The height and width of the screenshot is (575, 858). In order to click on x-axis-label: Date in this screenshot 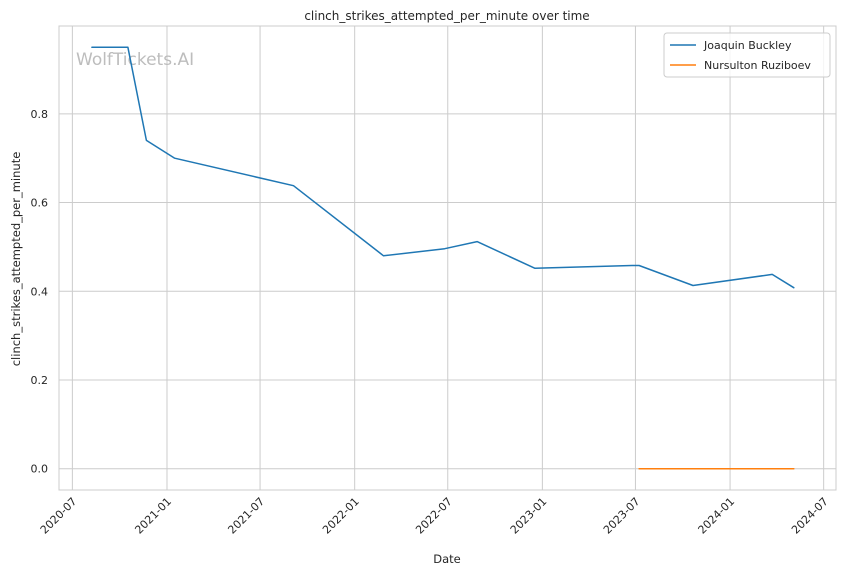, I will do `click(447, 559)`.